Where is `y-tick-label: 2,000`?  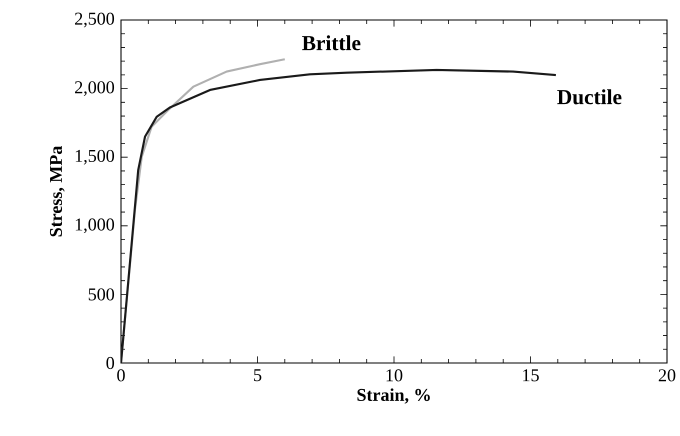
y-tick-label: 2,000 is located at coordinates (94, 88).